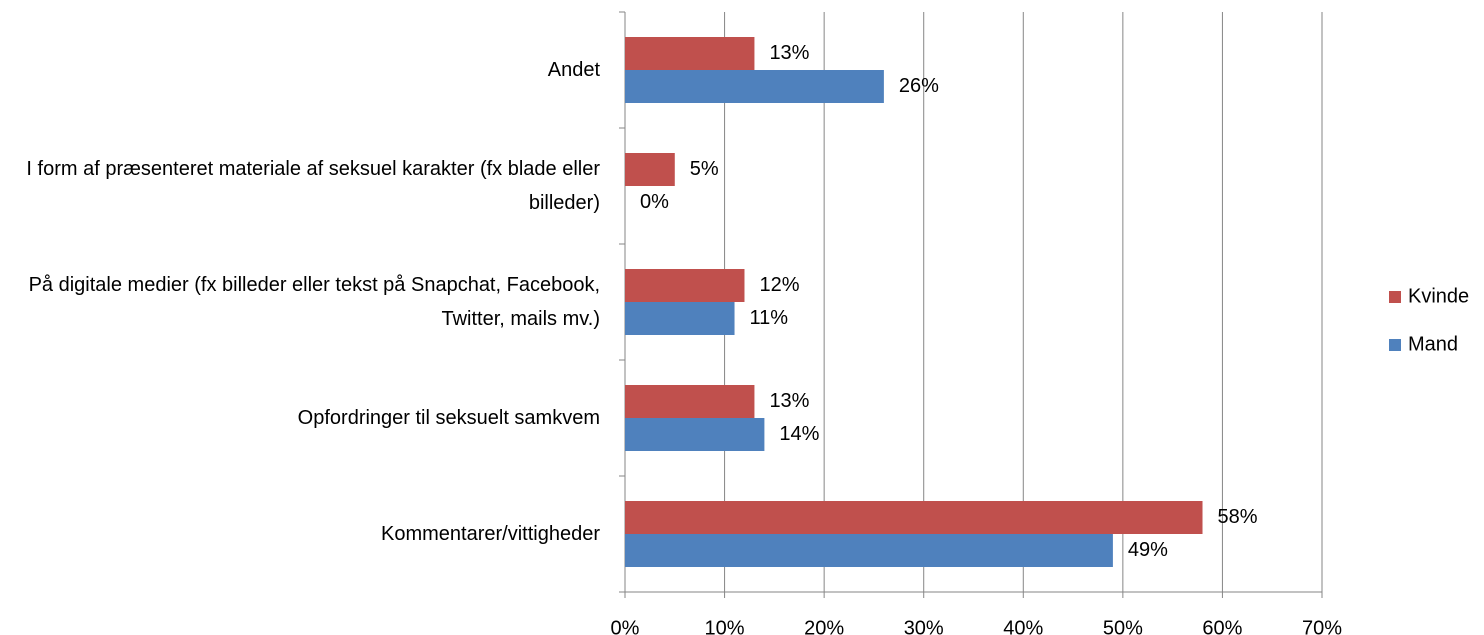 The width and height of the screenshot is (1484, 635). I want to click on value-label: 5%, so click(704, 169).